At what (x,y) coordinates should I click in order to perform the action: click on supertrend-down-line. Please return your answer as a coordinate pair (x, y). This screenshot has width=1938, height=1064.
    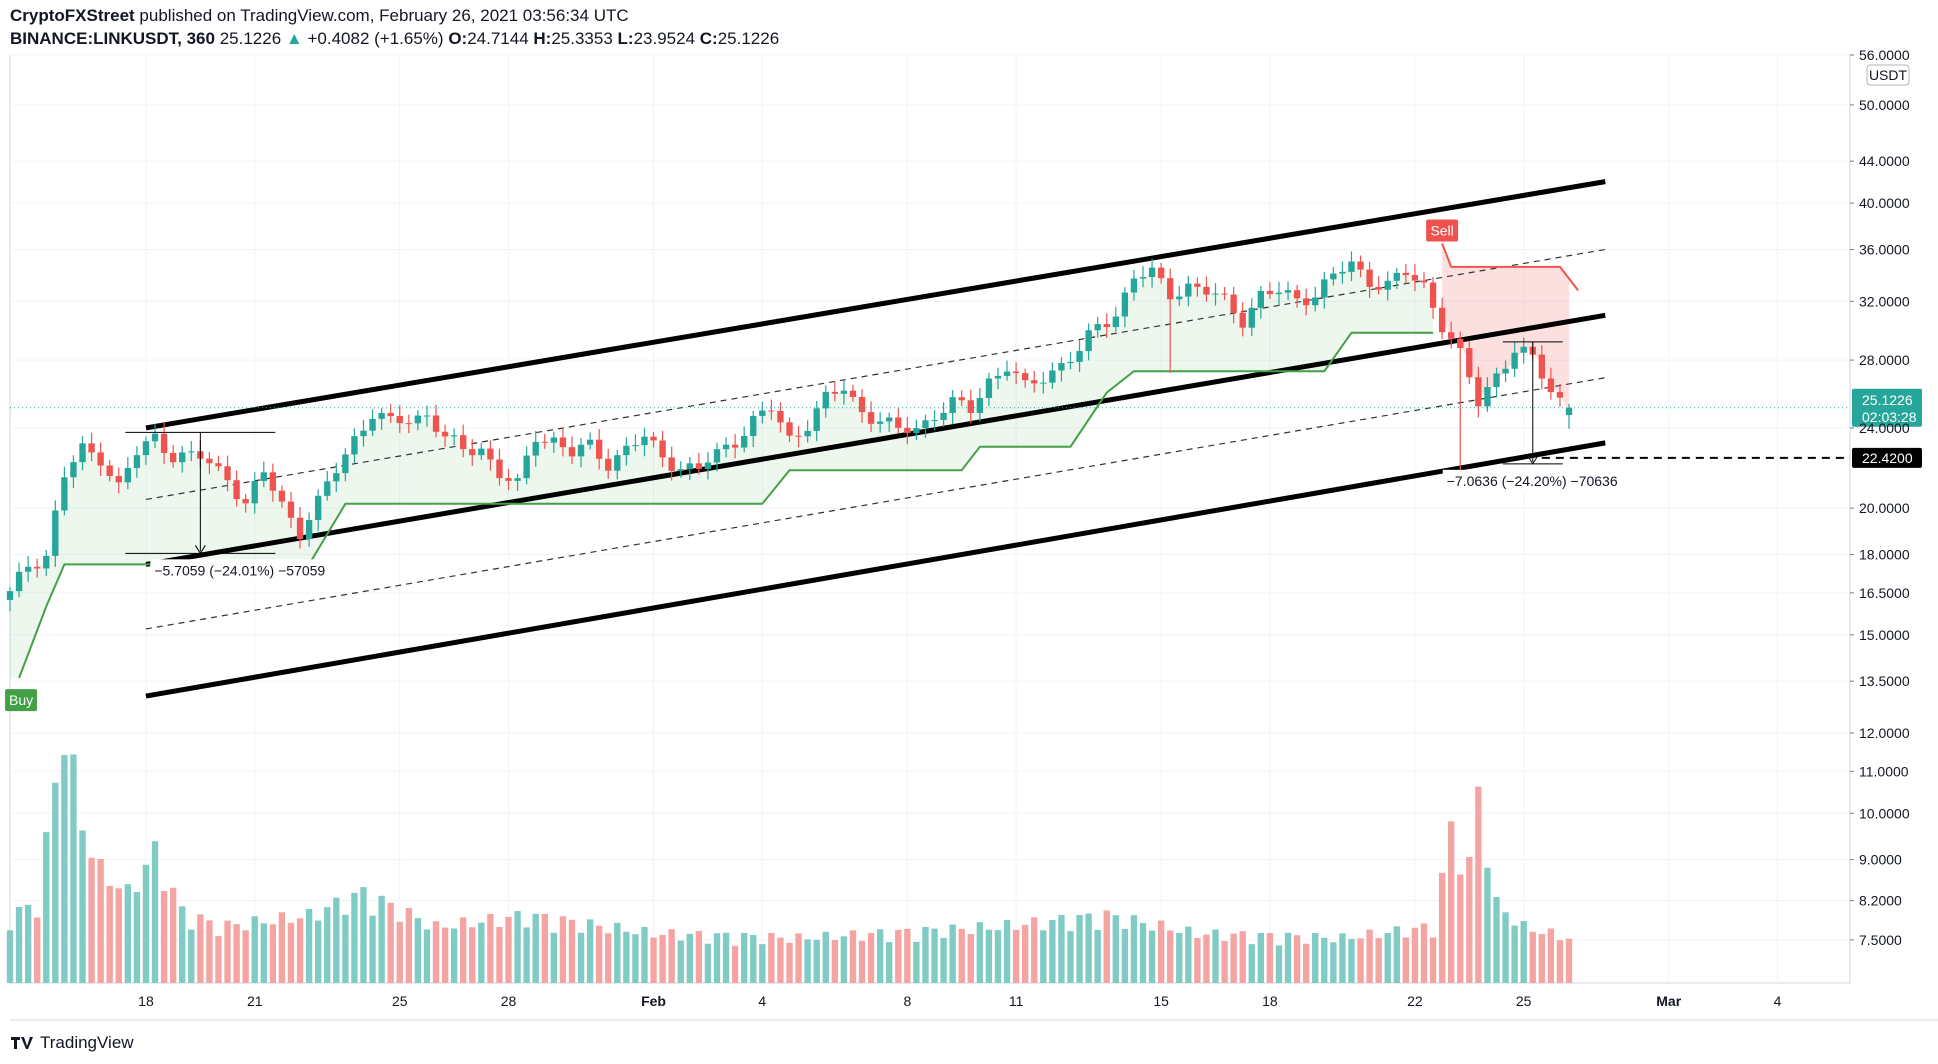
    Looking at the image, I should click on (1510, 267).